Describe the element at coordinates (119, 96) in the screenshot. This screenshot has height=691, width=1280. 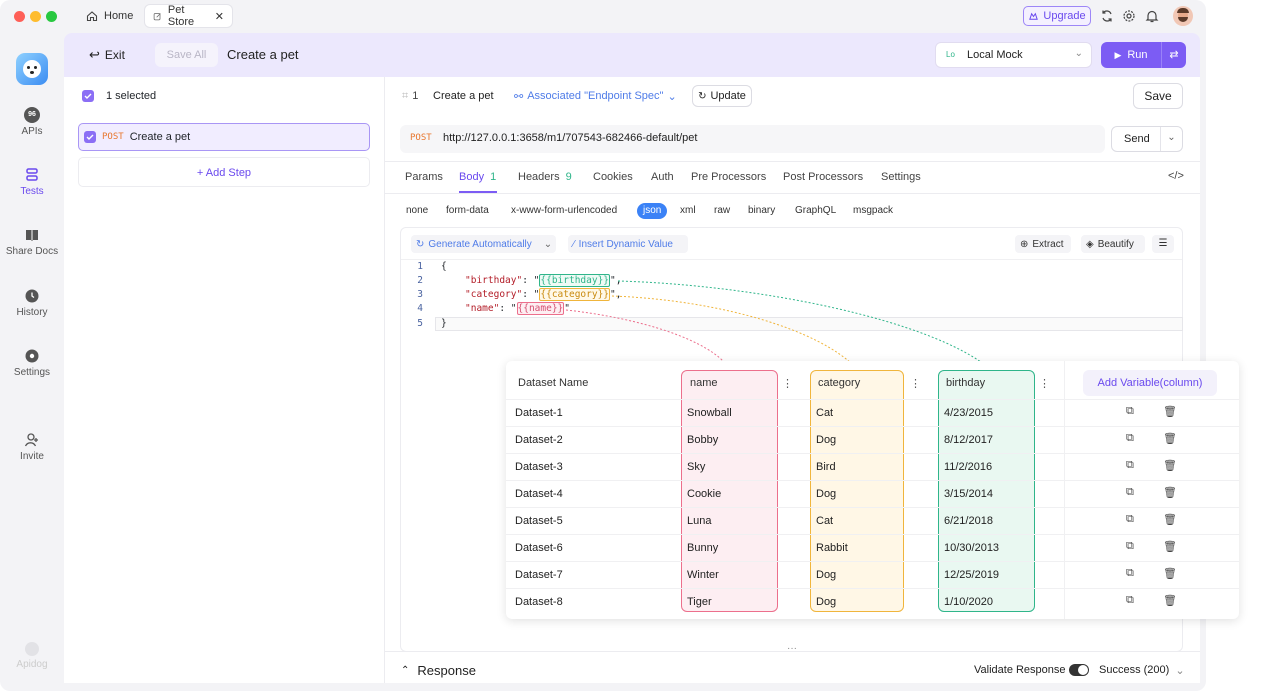
I see `select-all-row: 1 selected` at that location.